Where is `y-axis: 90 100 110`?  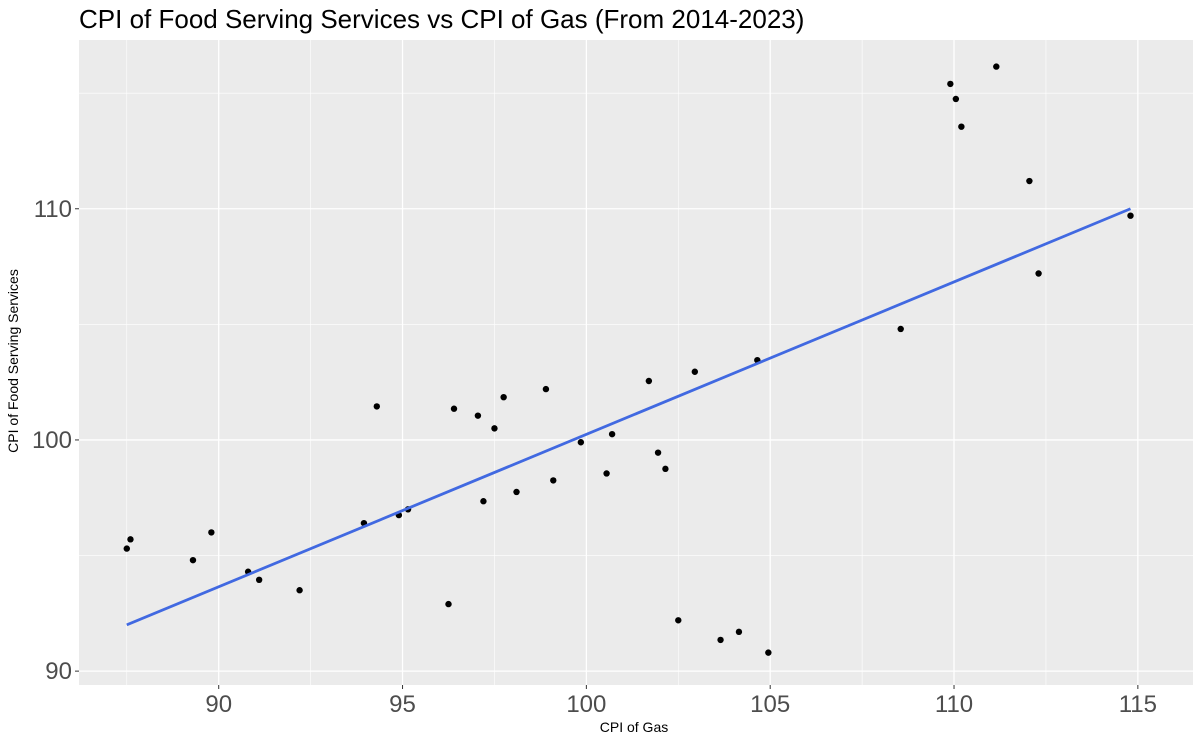 y-axis: 90 100 110 is located at coordinates (55, 440).